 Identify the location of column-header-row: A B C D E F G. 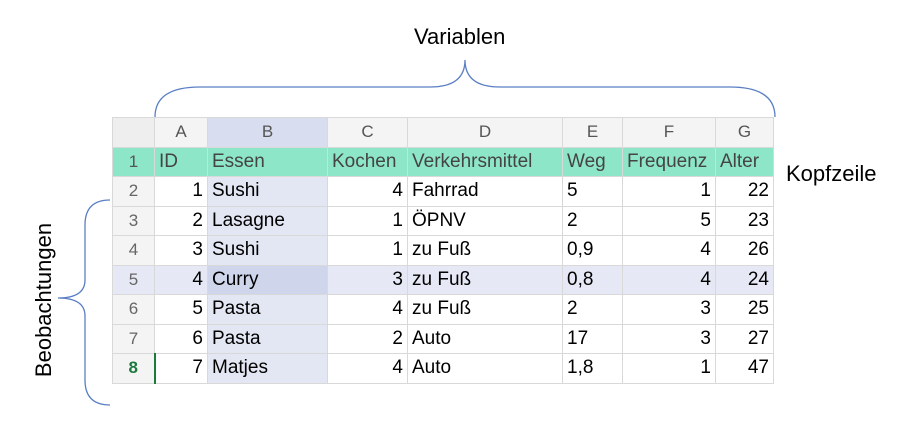
(443, 132).